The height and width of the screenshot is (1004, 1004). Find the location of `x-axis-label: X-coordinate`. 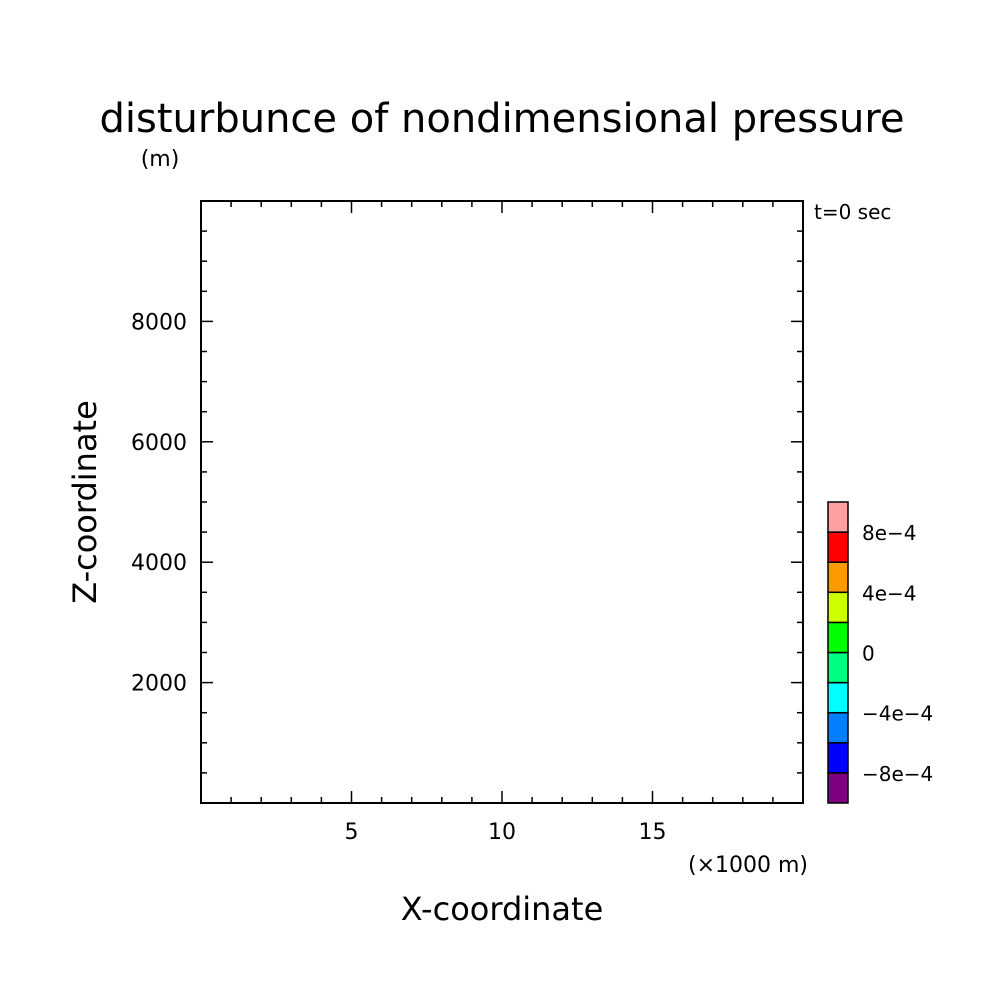

x-axis-label: X-coordinate is located at coordinates (502, 909).